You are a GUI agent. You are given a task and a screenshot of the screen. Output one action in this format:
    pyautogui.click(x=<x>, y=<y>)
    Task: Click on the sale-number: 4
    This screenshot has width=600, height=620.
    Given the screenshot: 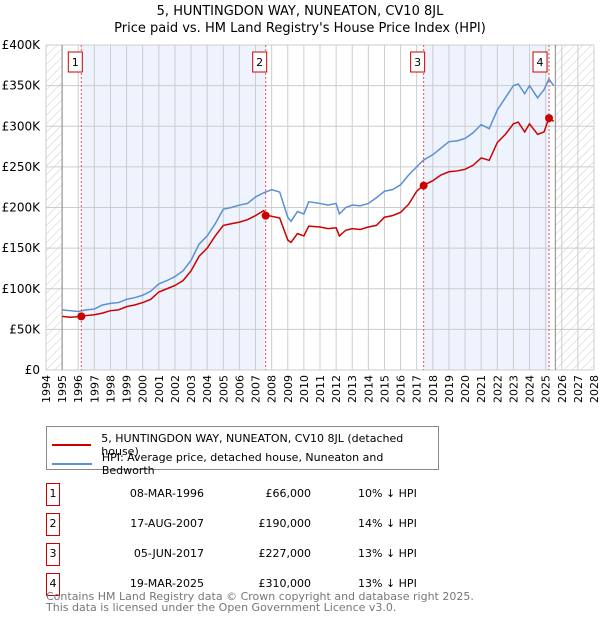 What is the action you would take?
    pyautogui.click(x=53, y=584)
    